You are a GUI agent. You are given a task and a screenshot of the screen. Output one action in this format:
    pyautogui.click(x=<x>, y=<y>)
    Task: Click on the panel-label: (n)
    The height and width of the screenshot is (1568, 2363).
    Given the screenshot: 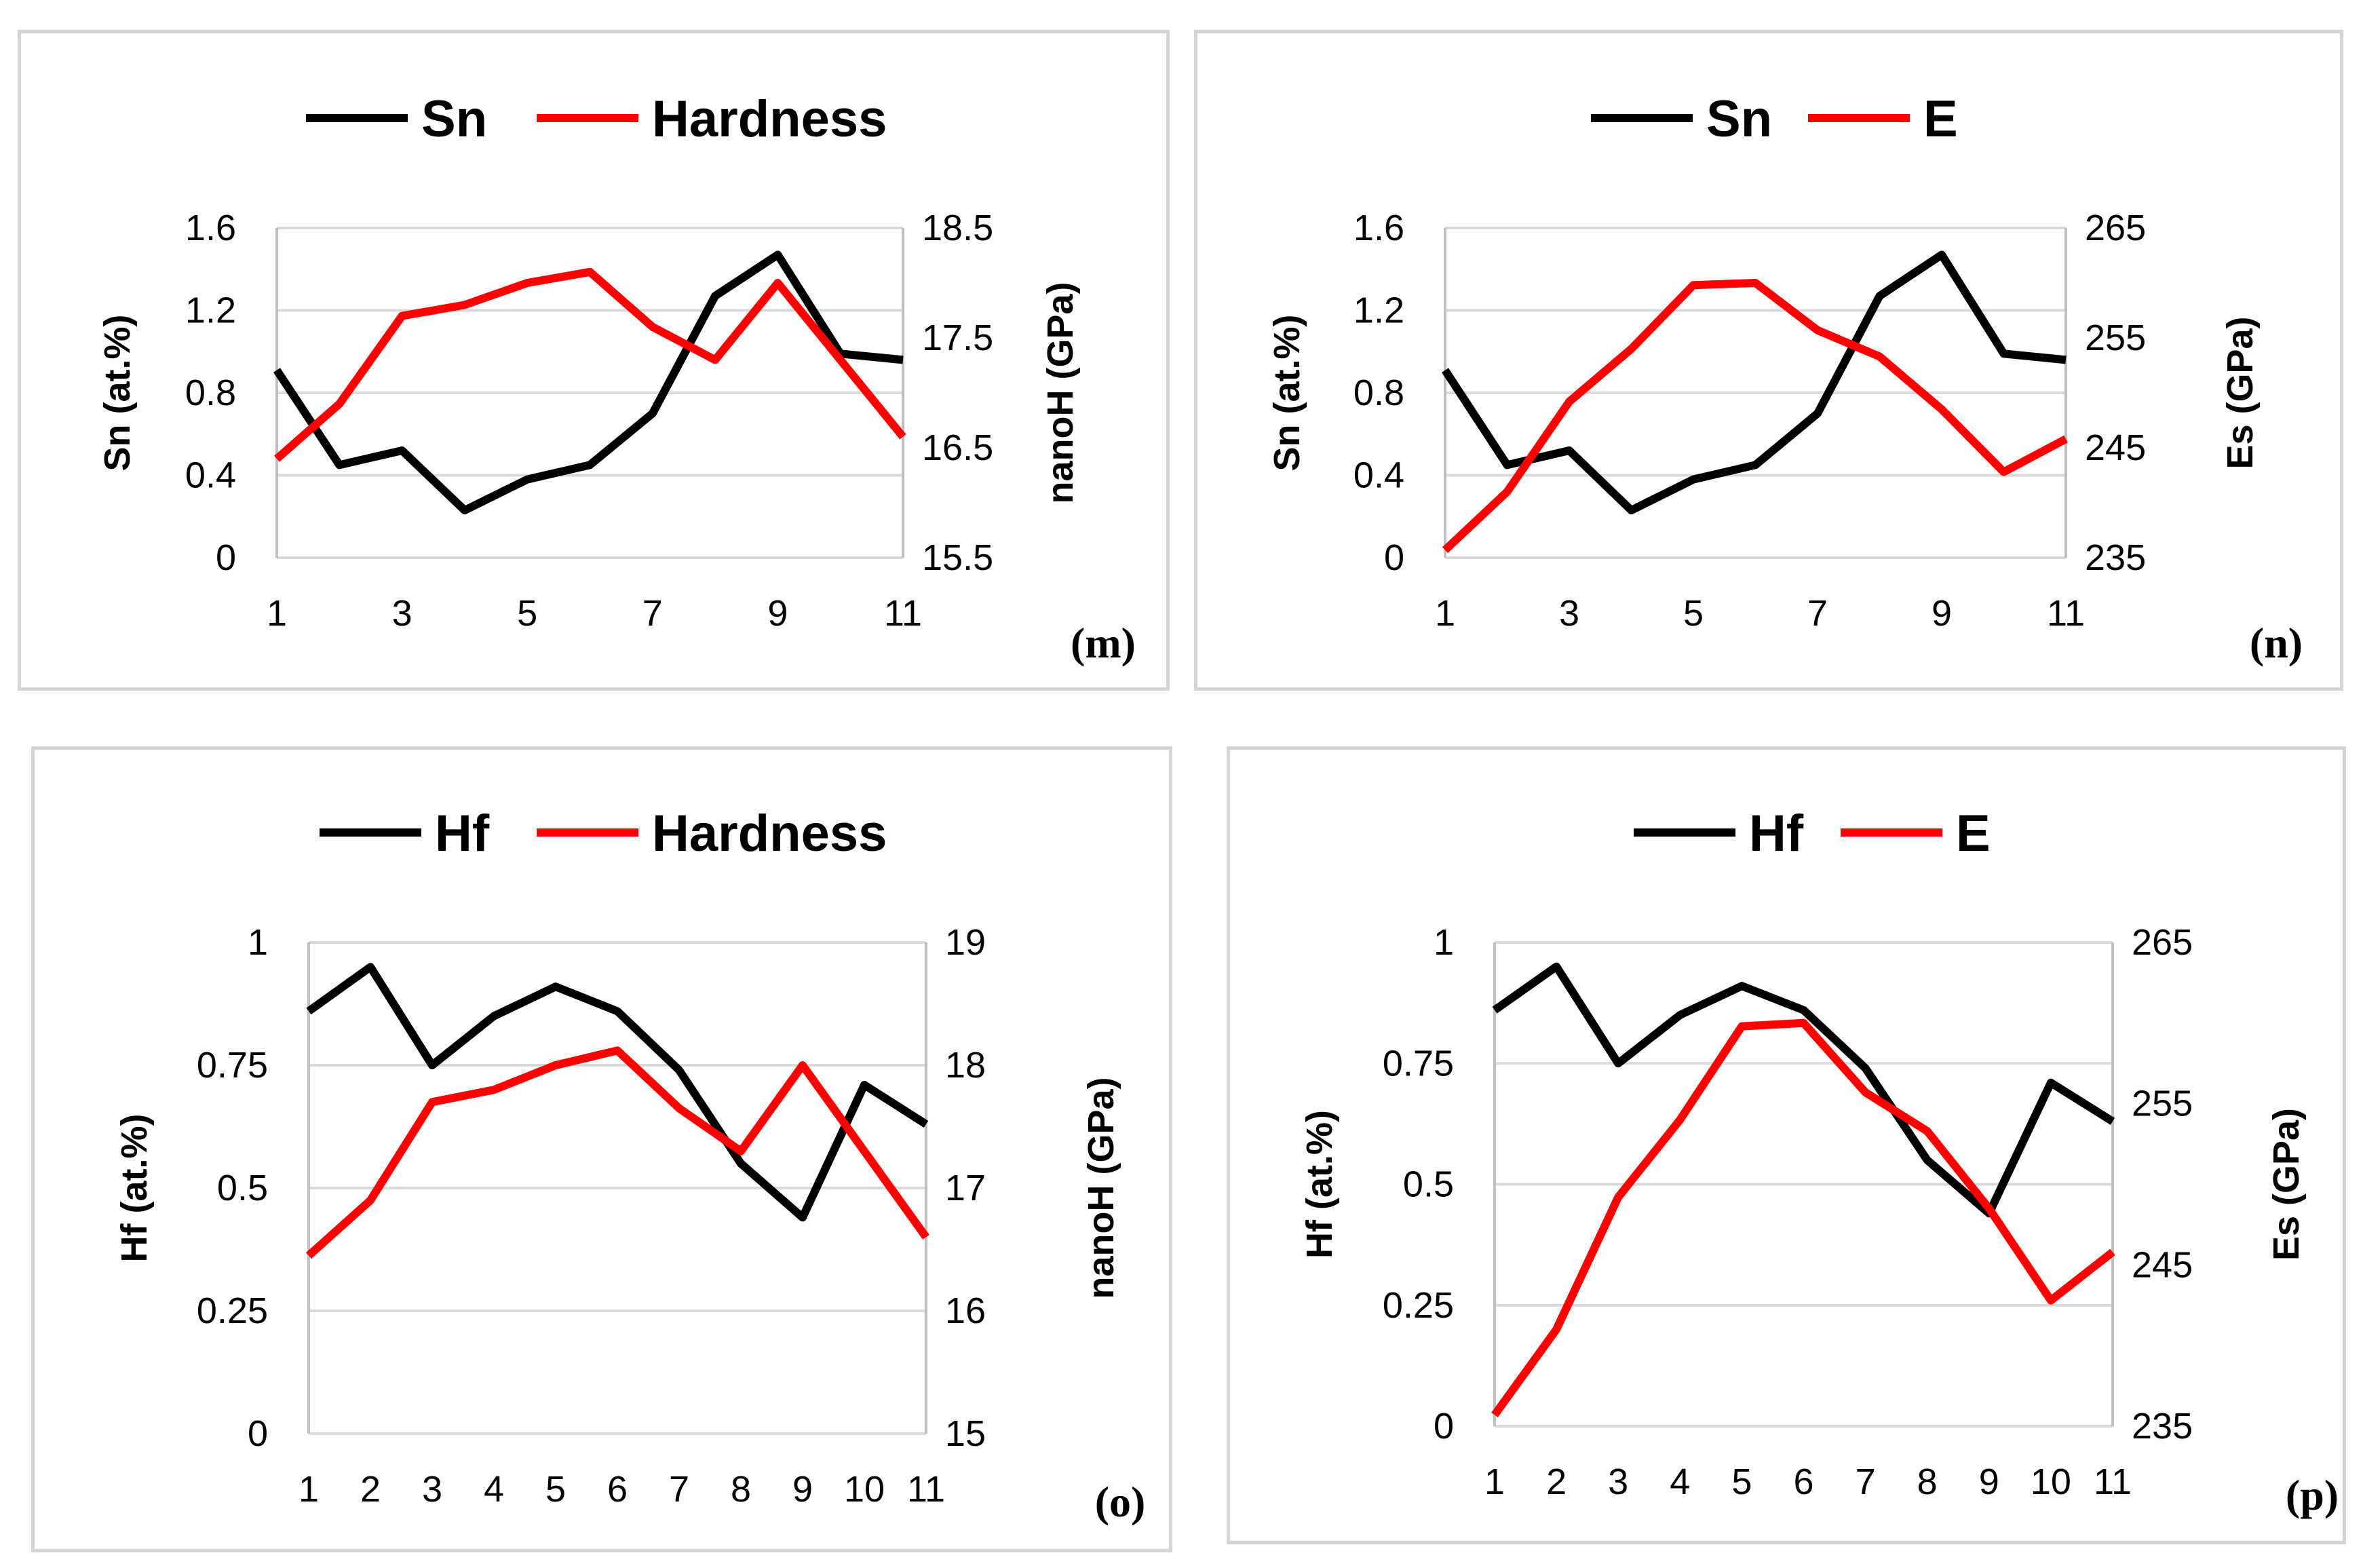 What is the action you would take?
    pyautogui.click(x=2276, y=643)
    